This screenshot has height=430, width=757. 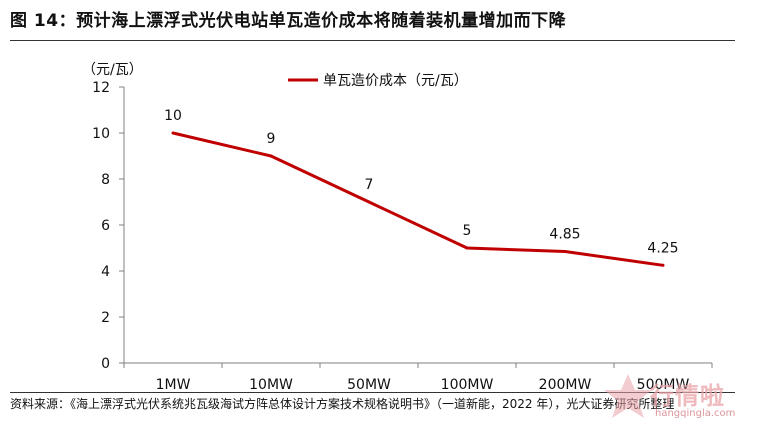 I want to click on data-label: 10, so click(x=173, y=116).